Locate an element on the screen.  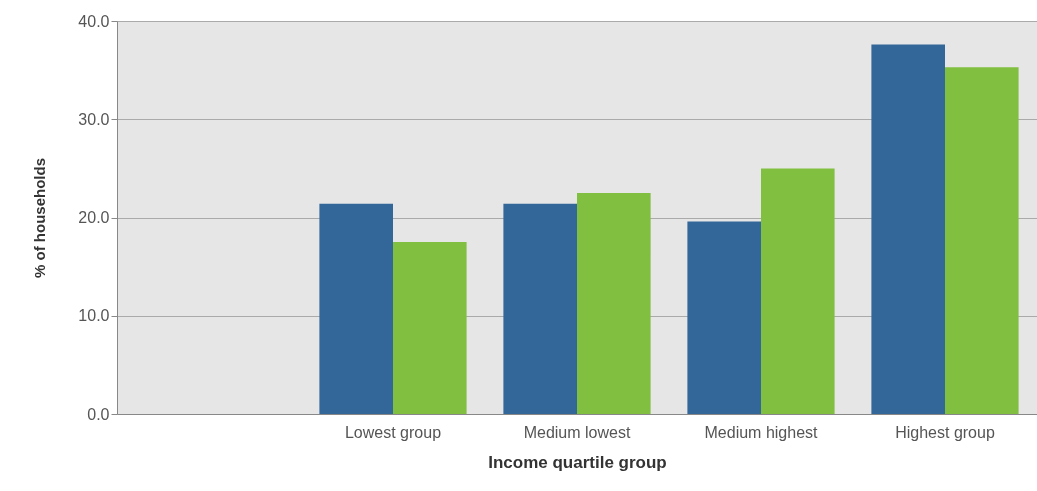
y-tick-label: 0.0 is located at coordinates (98, 414).